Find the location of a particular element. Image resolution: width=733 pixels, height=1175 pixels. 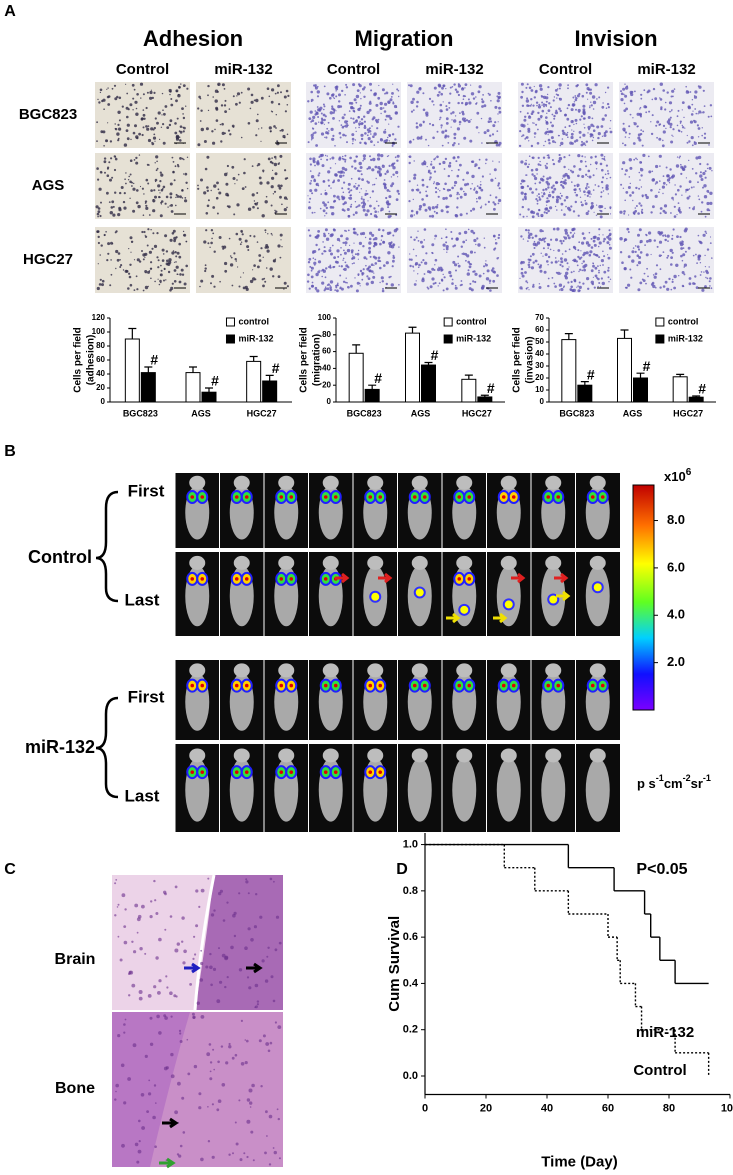

arrow is located at coordinates (167, 1163).